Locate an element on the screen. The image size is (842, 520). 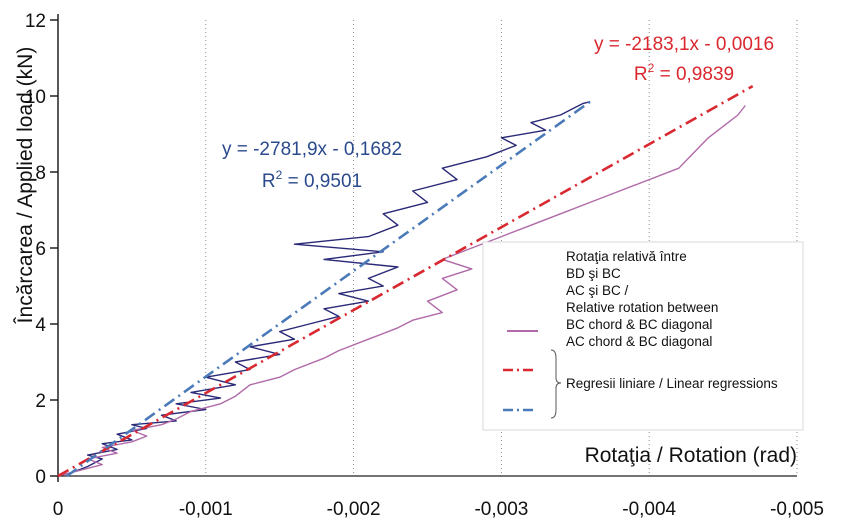
x-tick-label-2: -0,002 is located at coordinates (354, 509).